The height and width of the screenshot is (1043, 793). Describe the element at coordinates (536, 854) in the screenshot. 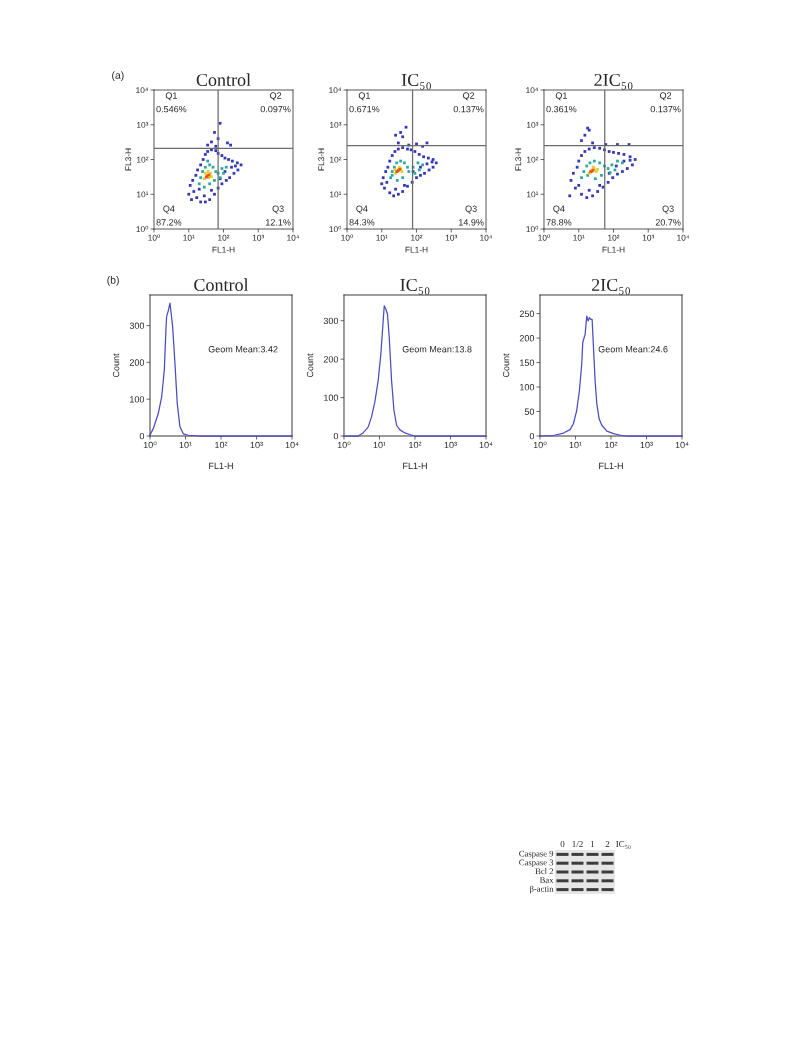

I see `category-label: Caspase 9` at that location.